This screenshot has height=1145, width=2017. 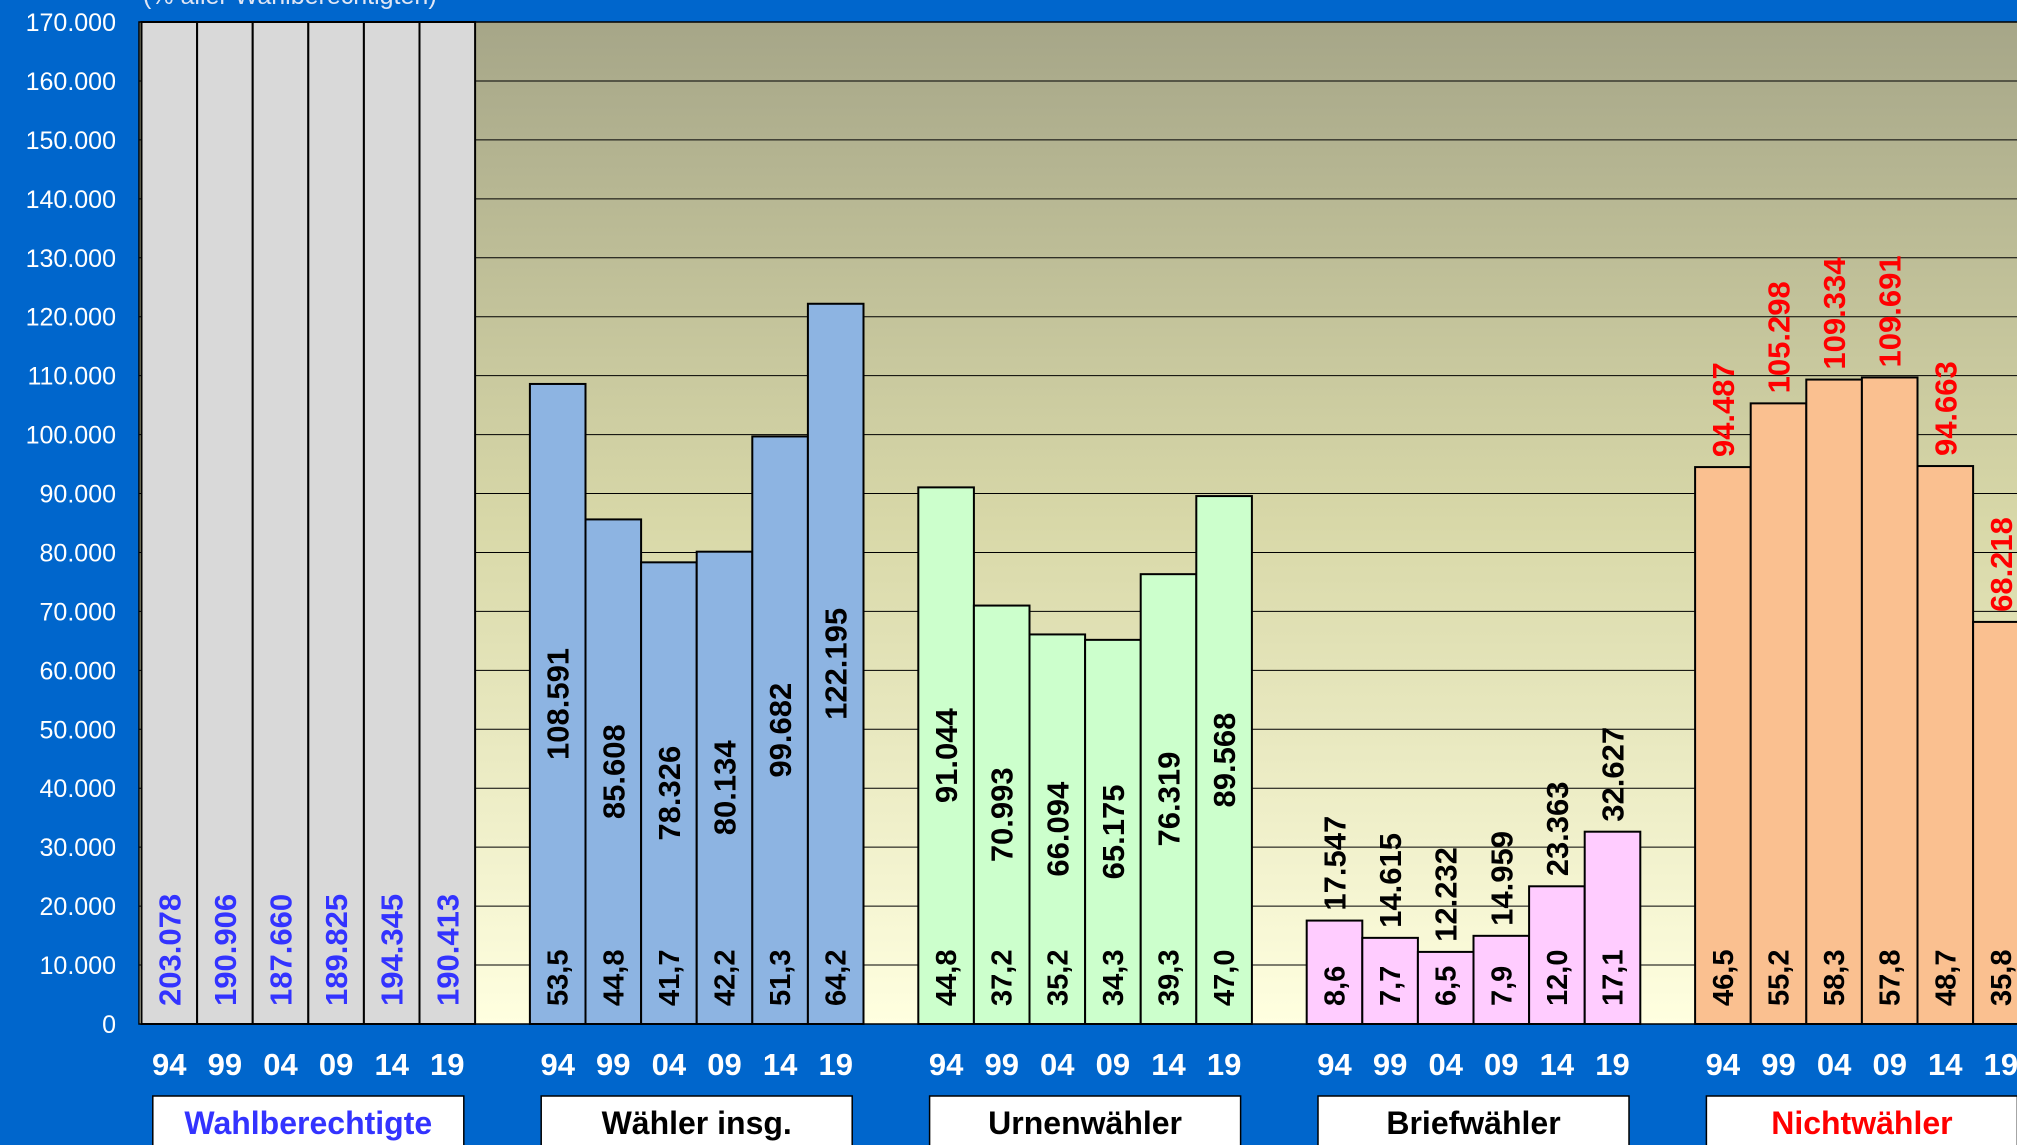 What do you see at coordinates (71, 82) in the screenshot?
I see `y-tick-label: 160.000` at bounding box center [71, 82].